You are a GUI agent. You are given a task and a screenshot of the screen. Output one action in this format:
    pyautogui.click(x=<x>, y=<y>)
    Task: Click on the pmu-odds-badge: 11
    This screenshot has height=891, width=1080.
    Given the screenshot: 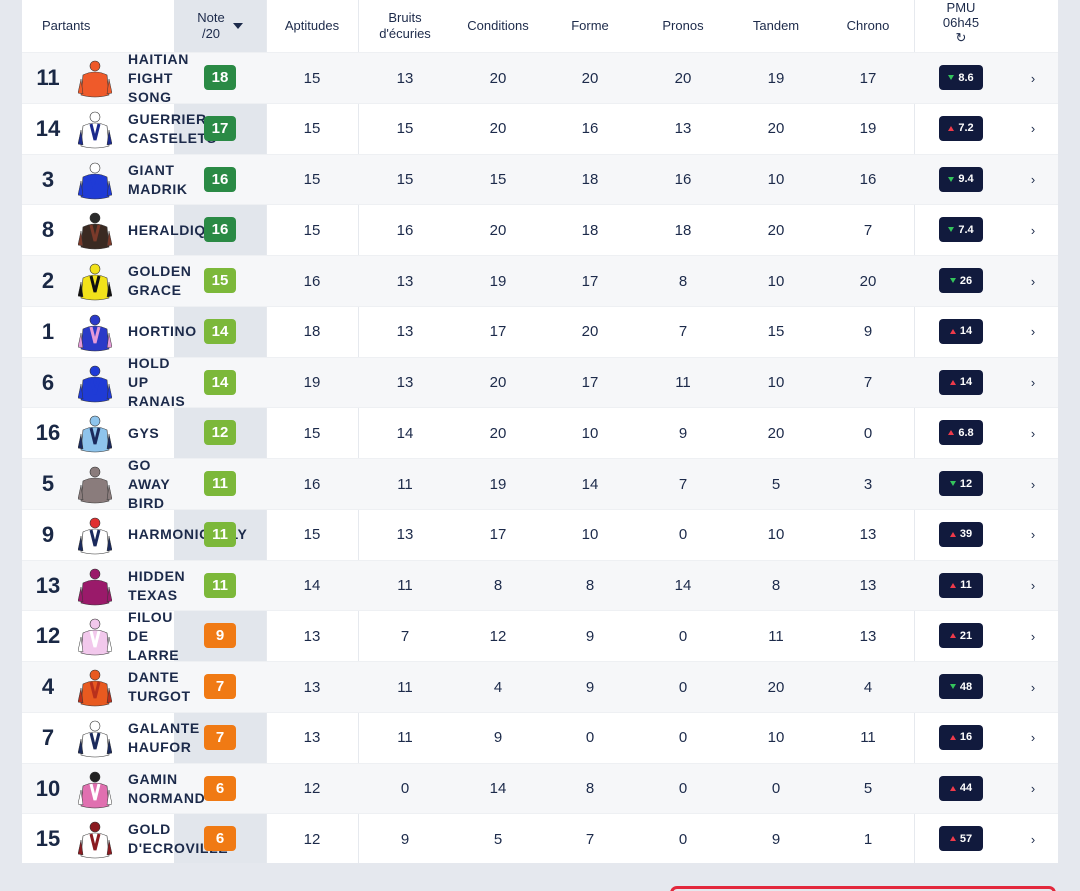 What is the action you would take?
    pyautogui.click(x=961, y=585)
    